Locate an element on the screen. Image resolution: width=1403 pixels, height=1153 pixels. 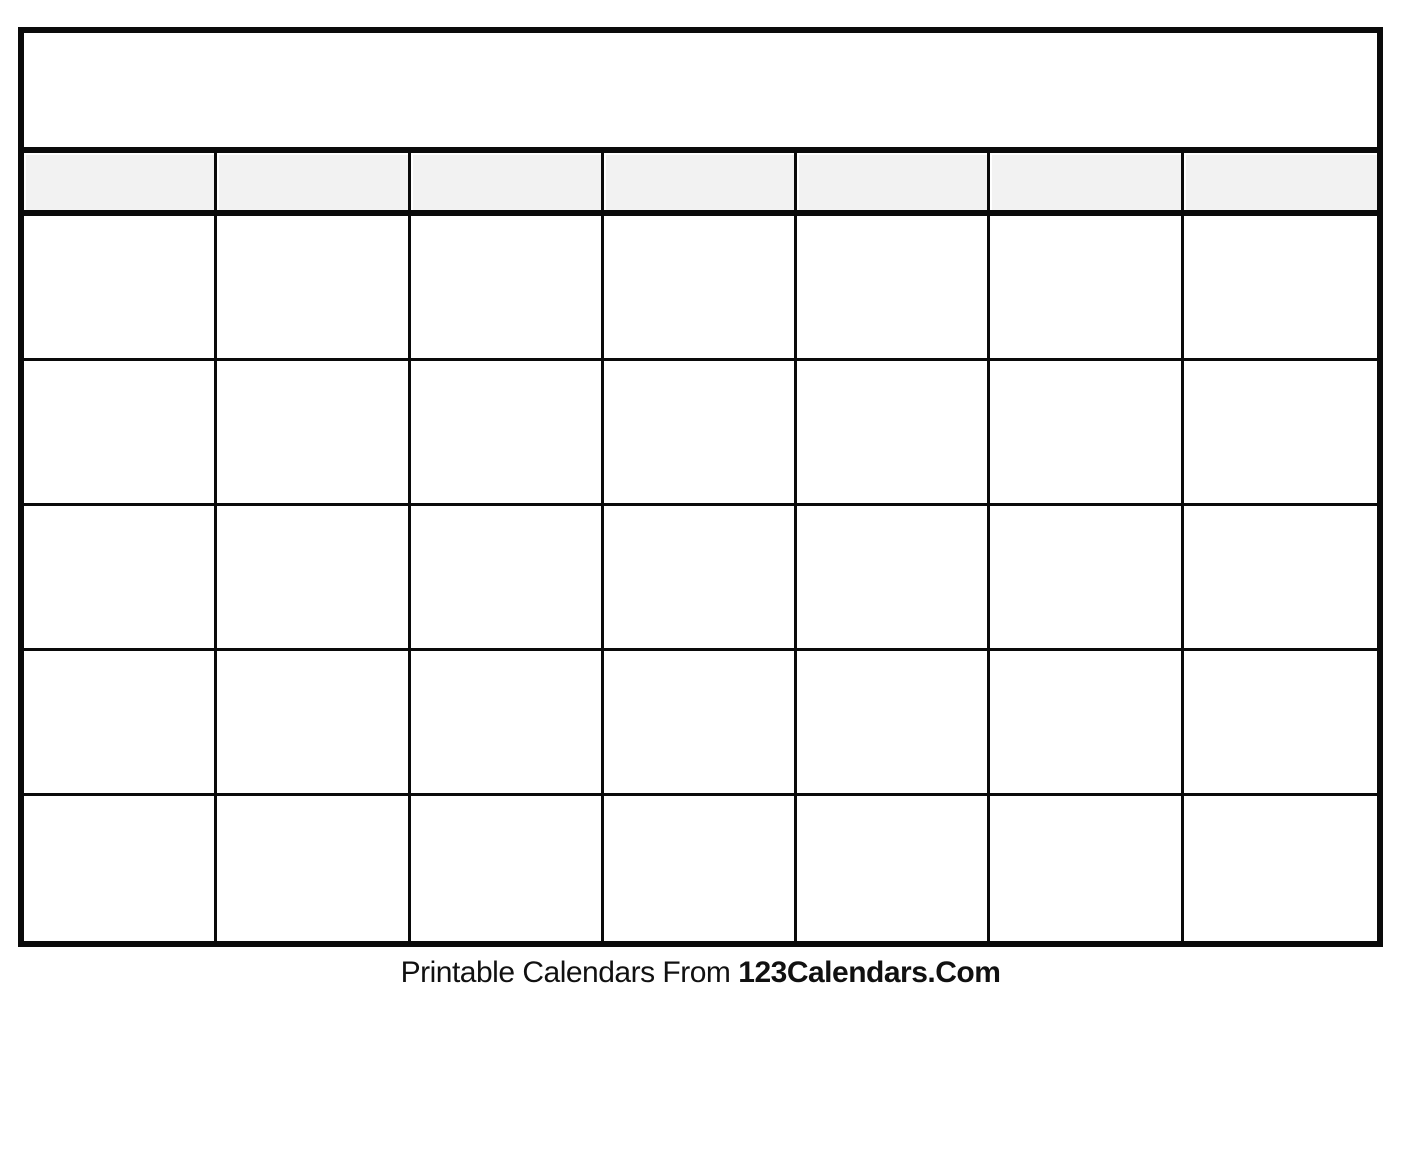
footer-text: Printable Calendars From is located at coordinates (569, 972).